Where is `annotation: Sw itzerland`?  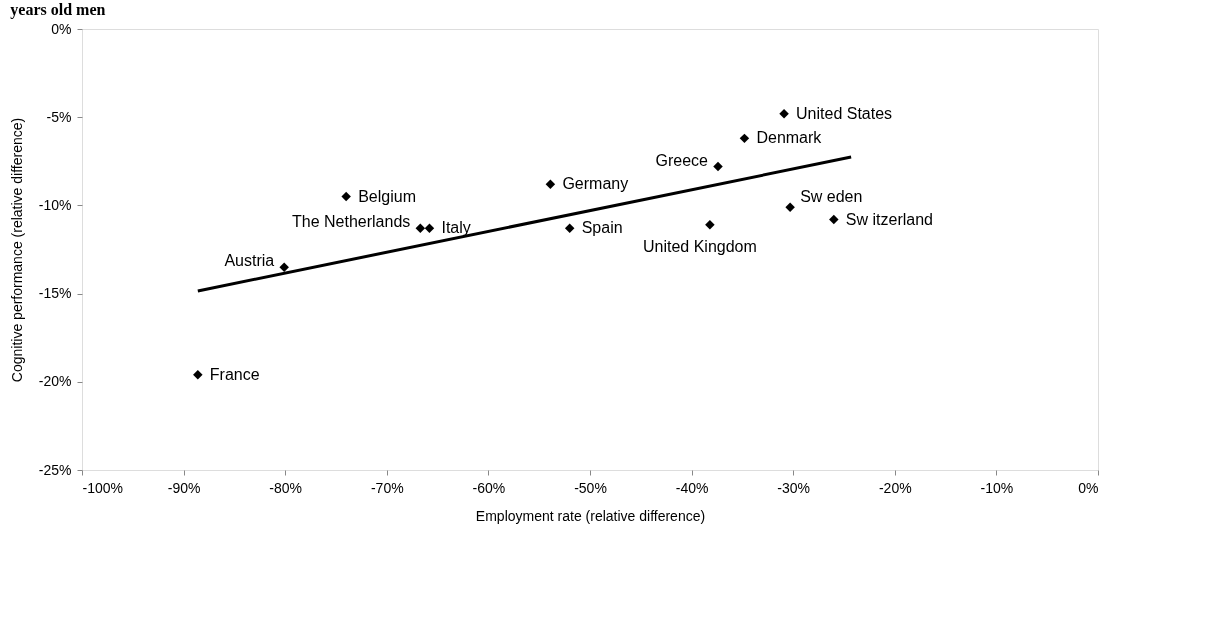 annotation: Sw itzerland is located at coordinates (889, 219).